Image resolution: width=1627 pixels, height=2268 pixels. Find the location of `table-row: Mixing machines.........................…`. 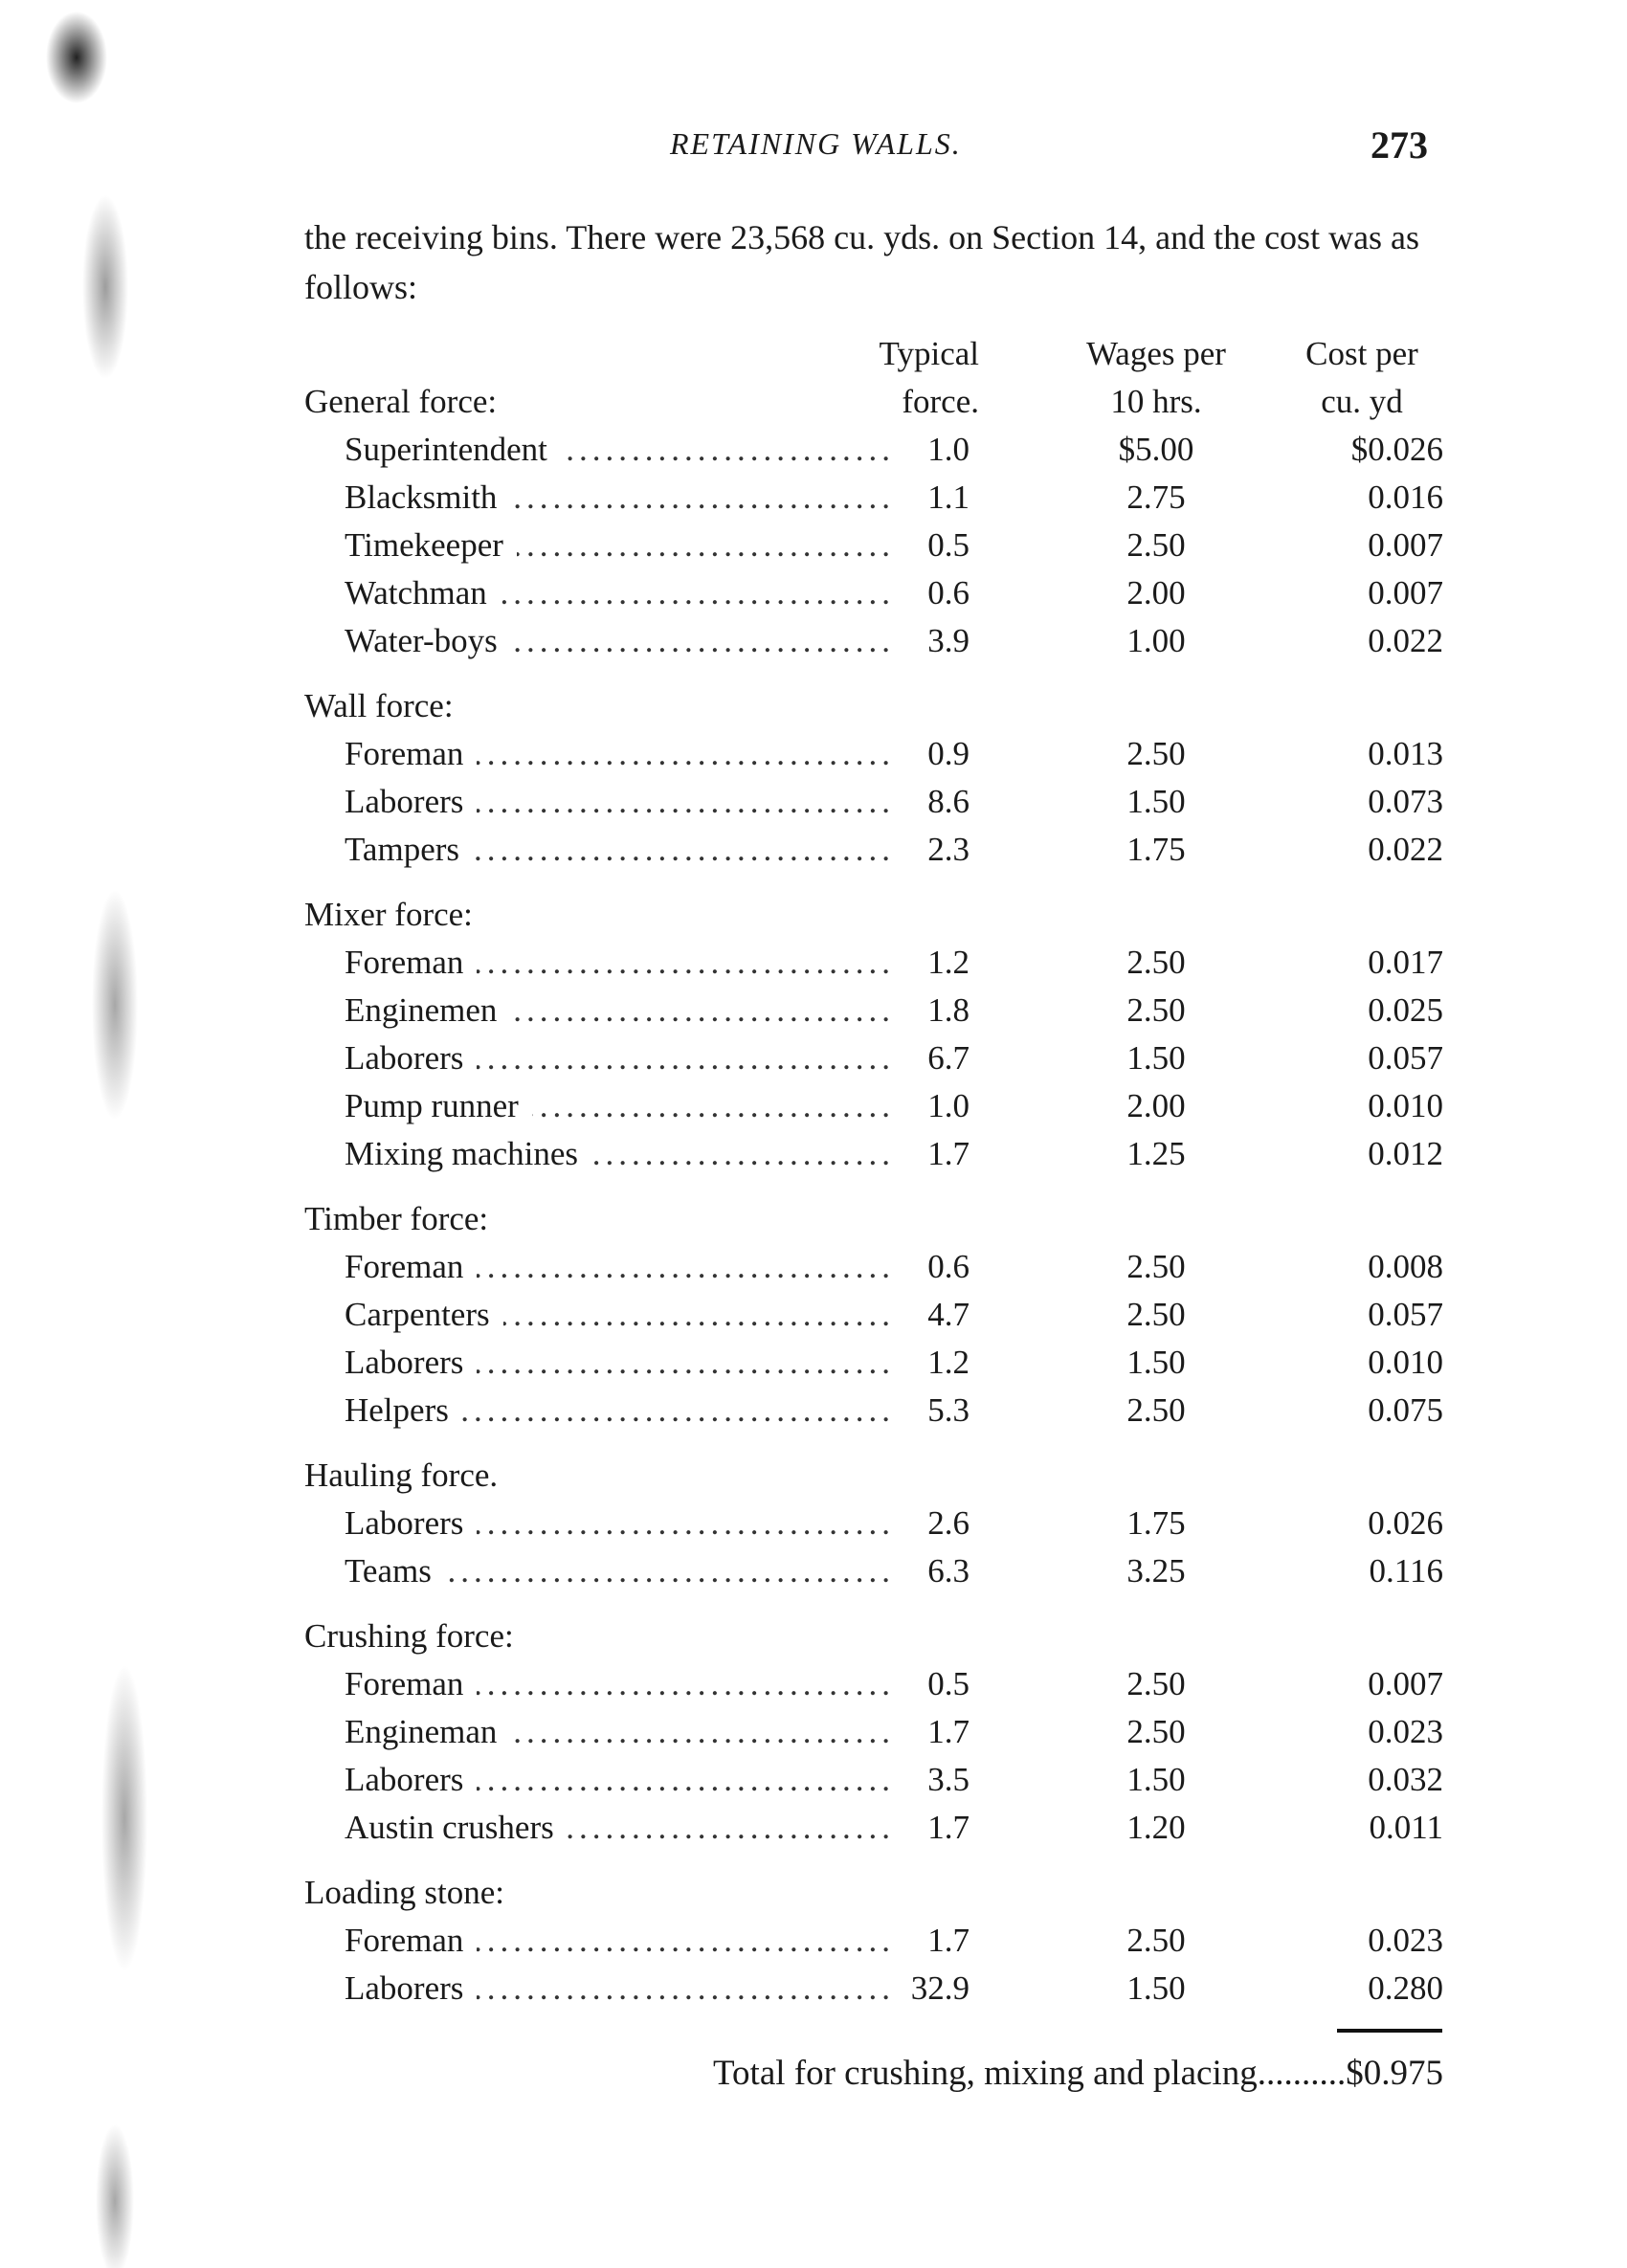

table-row: Mixing machines.........................… is located at coordinates (873, 1154).